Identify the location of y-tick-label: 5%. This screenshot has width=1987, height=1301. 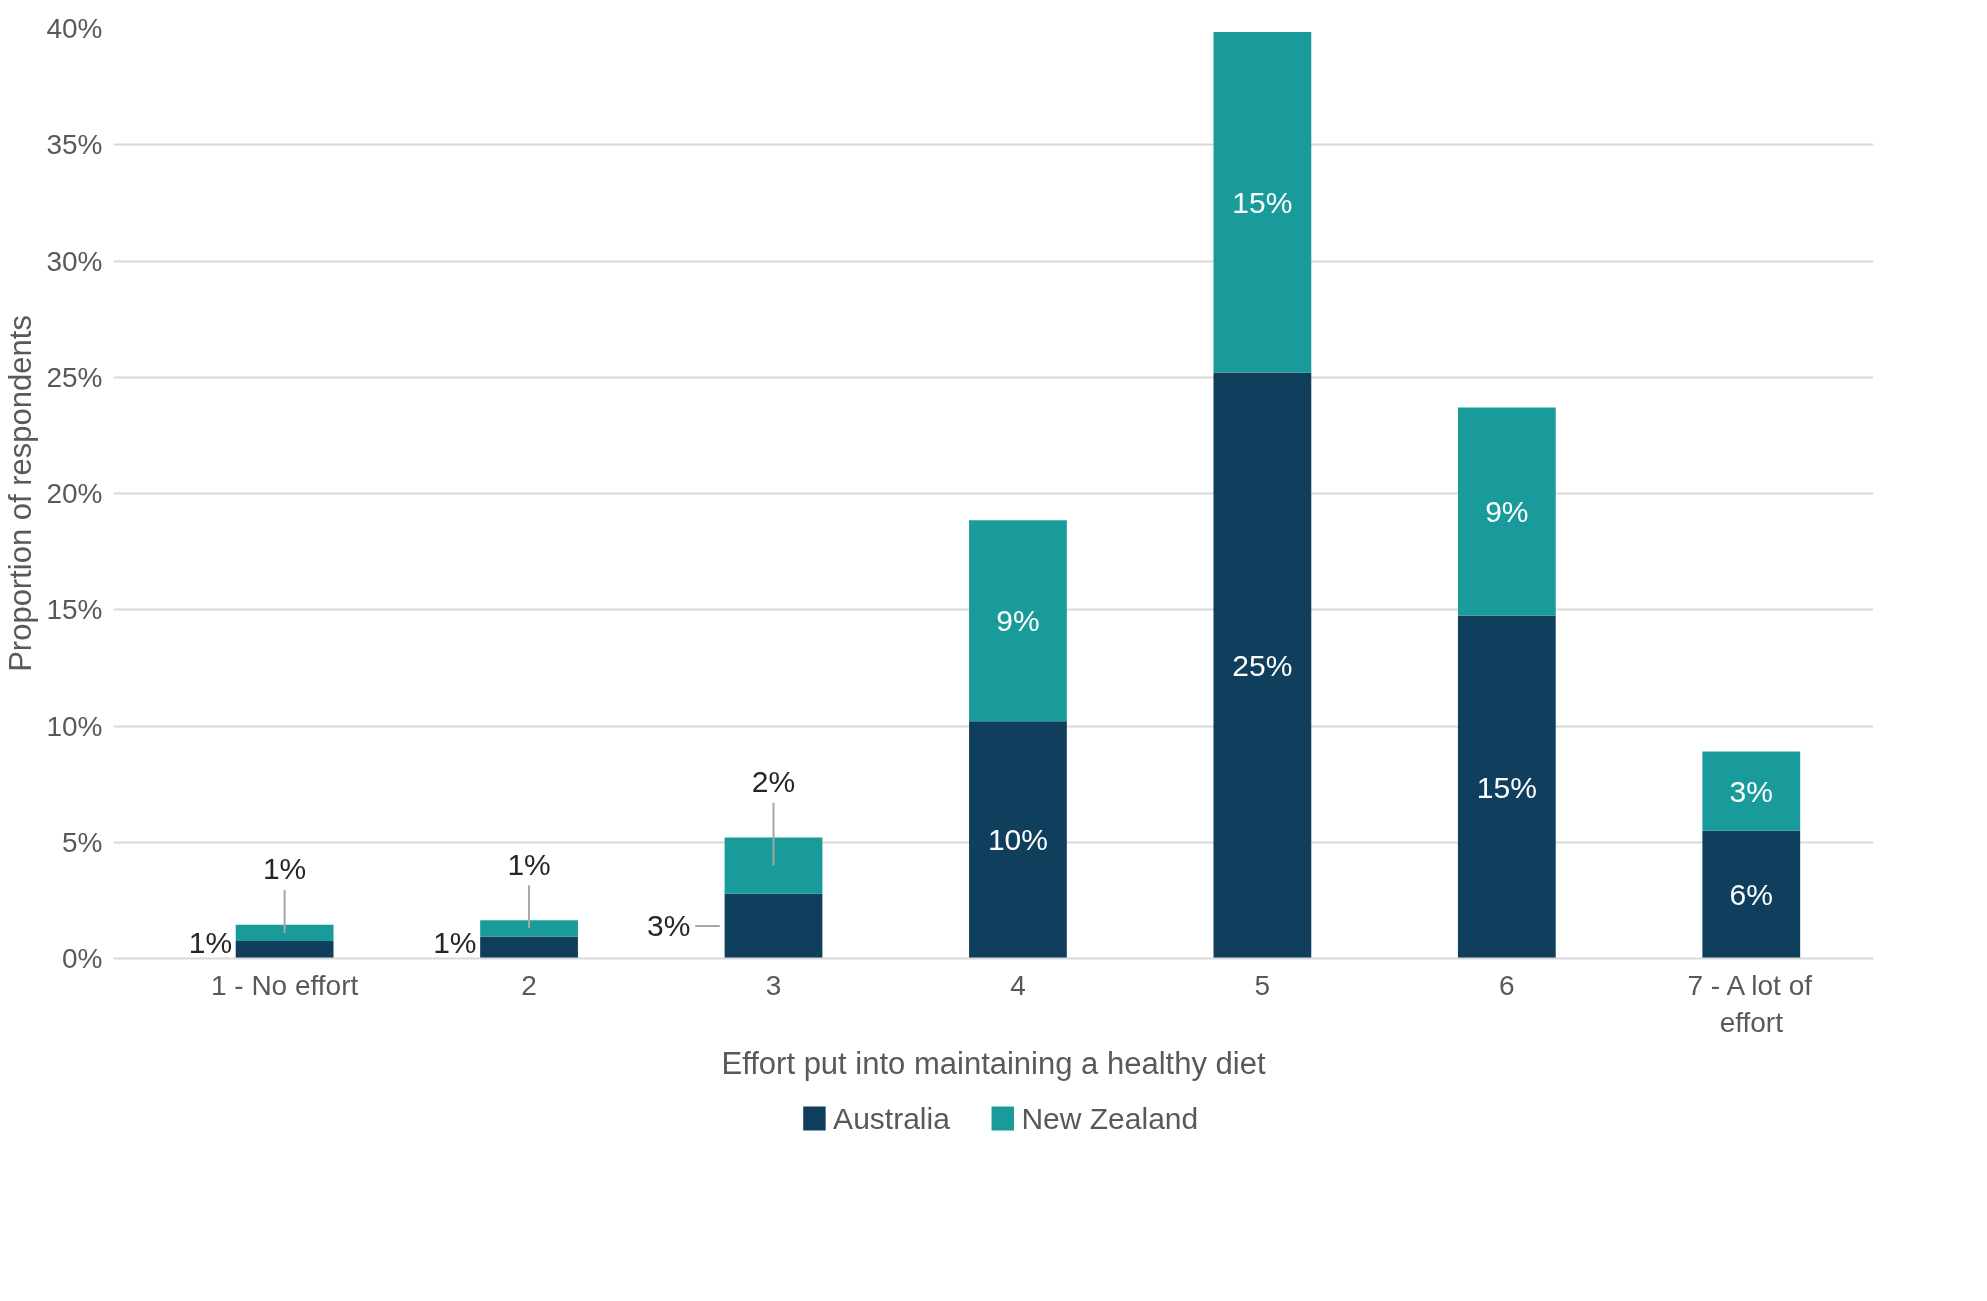
(82, 842).